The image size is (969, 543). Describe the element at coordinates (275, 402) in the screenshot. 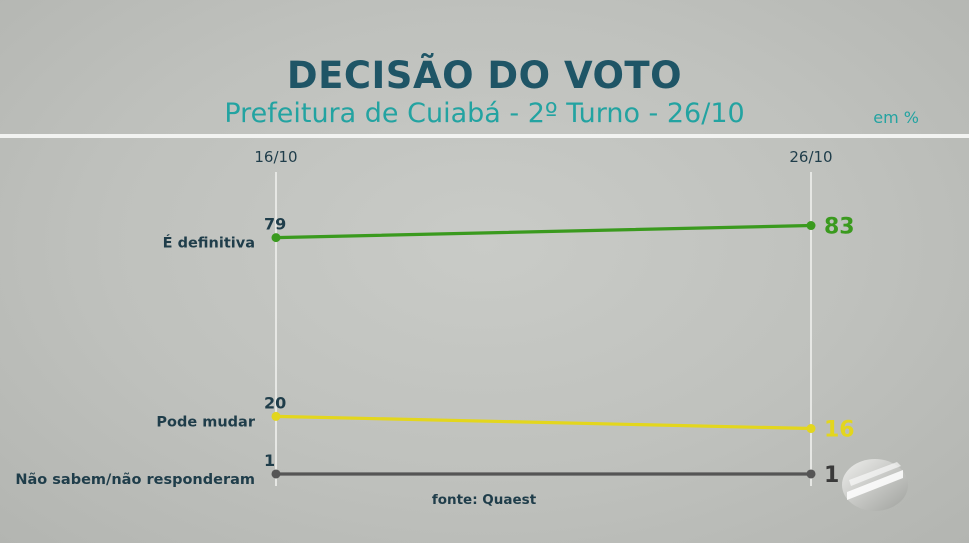

I see `data-label: 20` at that location.